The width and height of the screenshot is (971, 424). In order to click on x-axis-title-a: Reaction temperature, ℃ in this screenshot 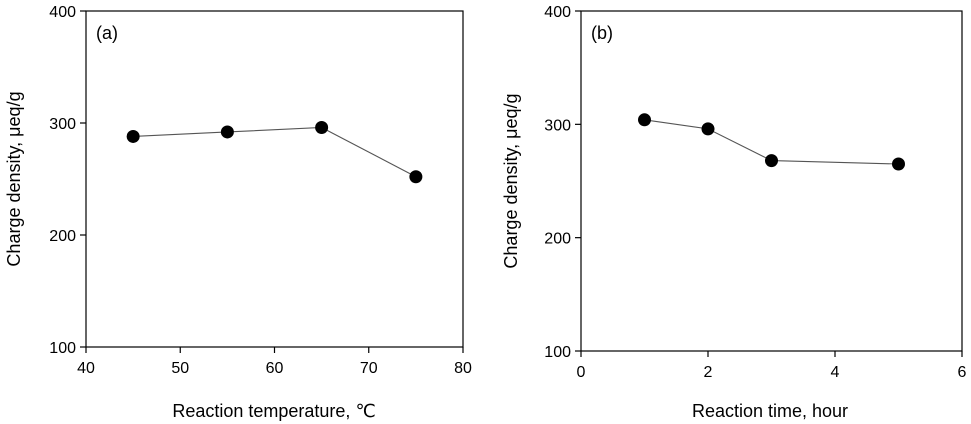, I will do `click(273, 411)`.